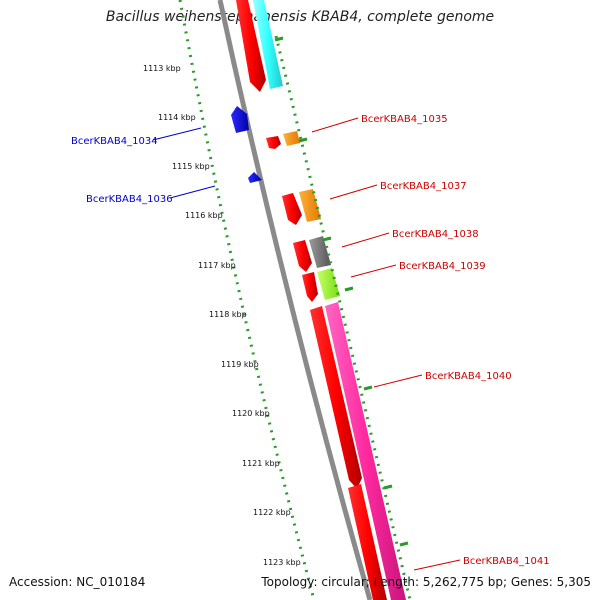 Image resolution: width=600 pixels, height=600 pixels. Describe the element at coordinates (217, 265) in the screenshot. I see `ruler-tick-label: 1117 kbp` at that location.